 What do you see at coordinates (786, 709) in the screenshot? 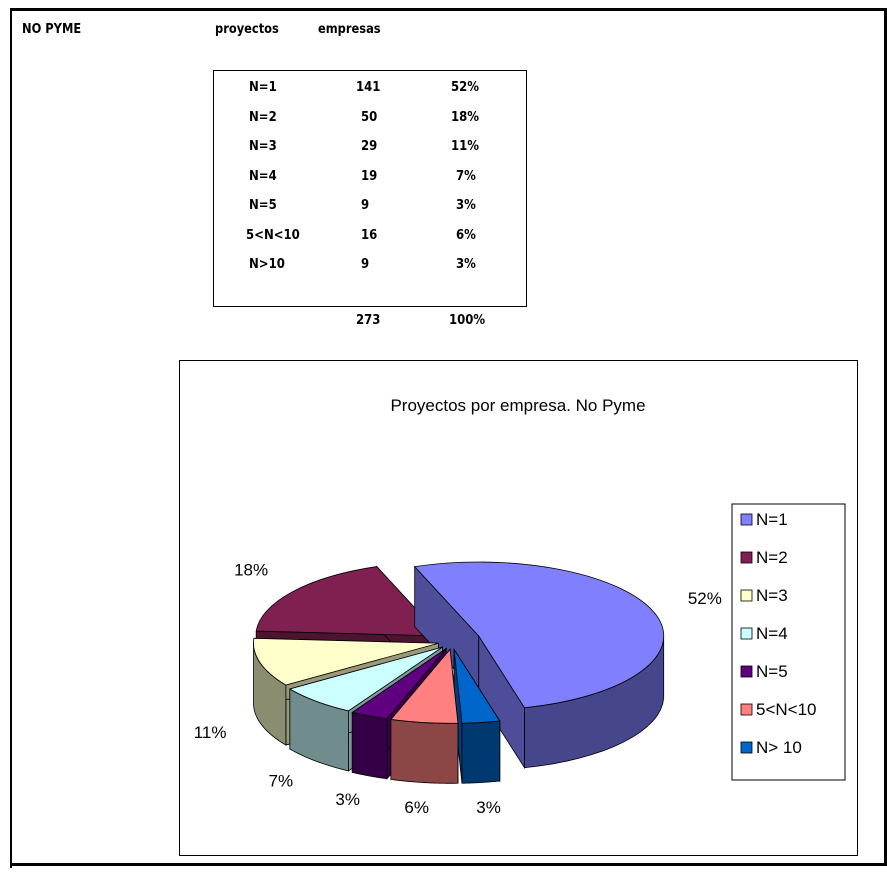
I see `legend-label: 5<N<10` at bounding box center [786, 709].